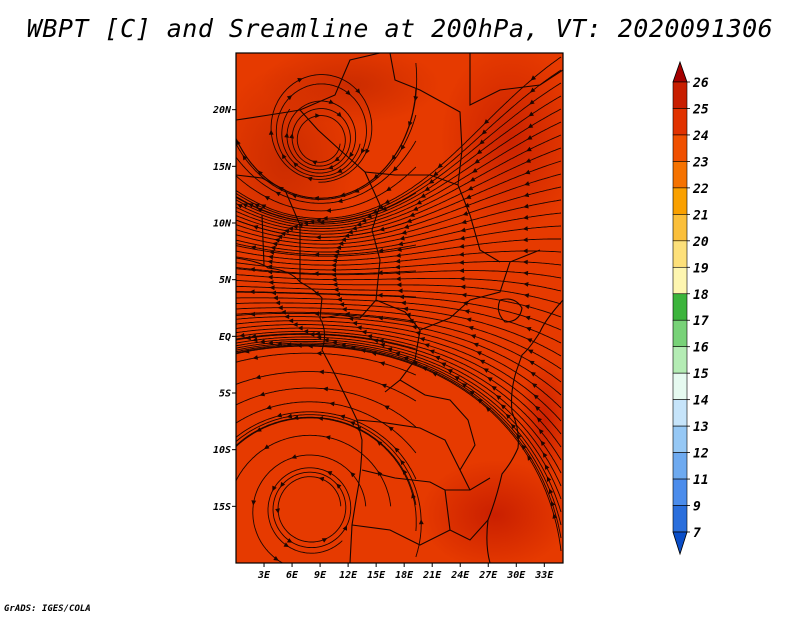 Image resolution: width=800 pixels, height=618 pixels. Describe the element at coordinates (432, 575) in the screenshot. I see `x-tick-label: 21E` at that location.